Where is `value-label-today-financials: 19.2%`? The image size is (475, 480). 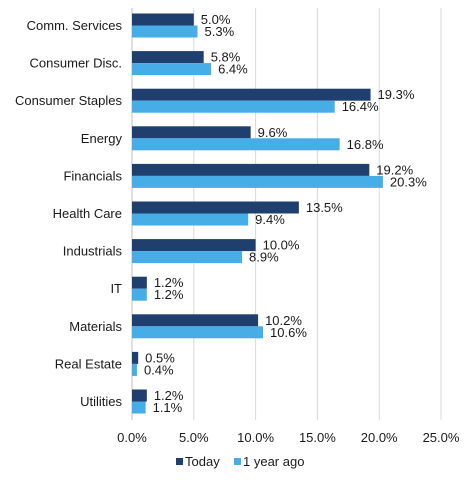
value-label-today-financials: 19.2% is located at coordinates (394, 169).